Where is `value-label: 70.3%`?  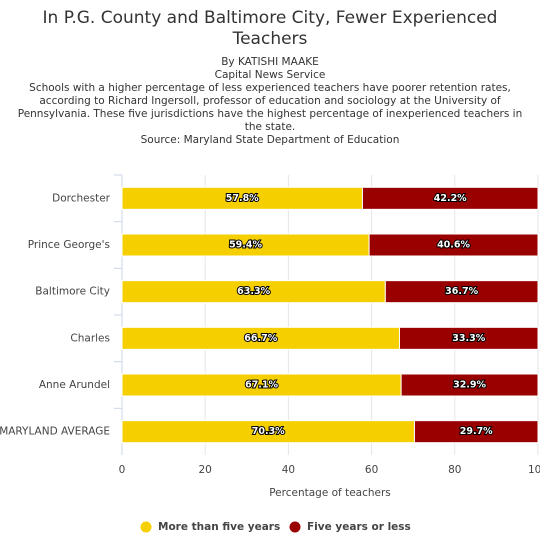 value-label: 70.3% is located at coordinates (268, 431).